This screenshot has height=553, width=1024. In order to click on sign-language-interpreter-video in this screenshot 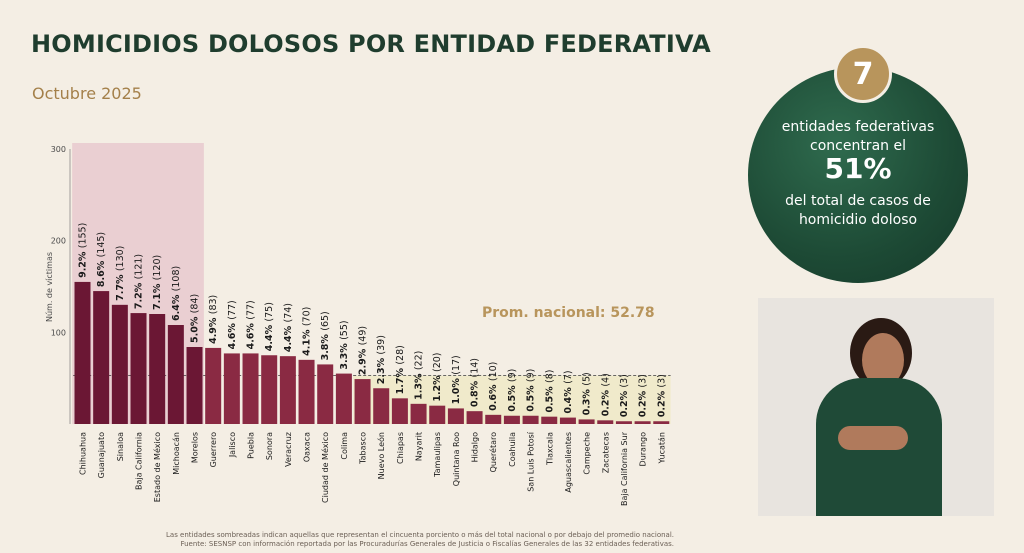, I will do `click(876, 407)`.